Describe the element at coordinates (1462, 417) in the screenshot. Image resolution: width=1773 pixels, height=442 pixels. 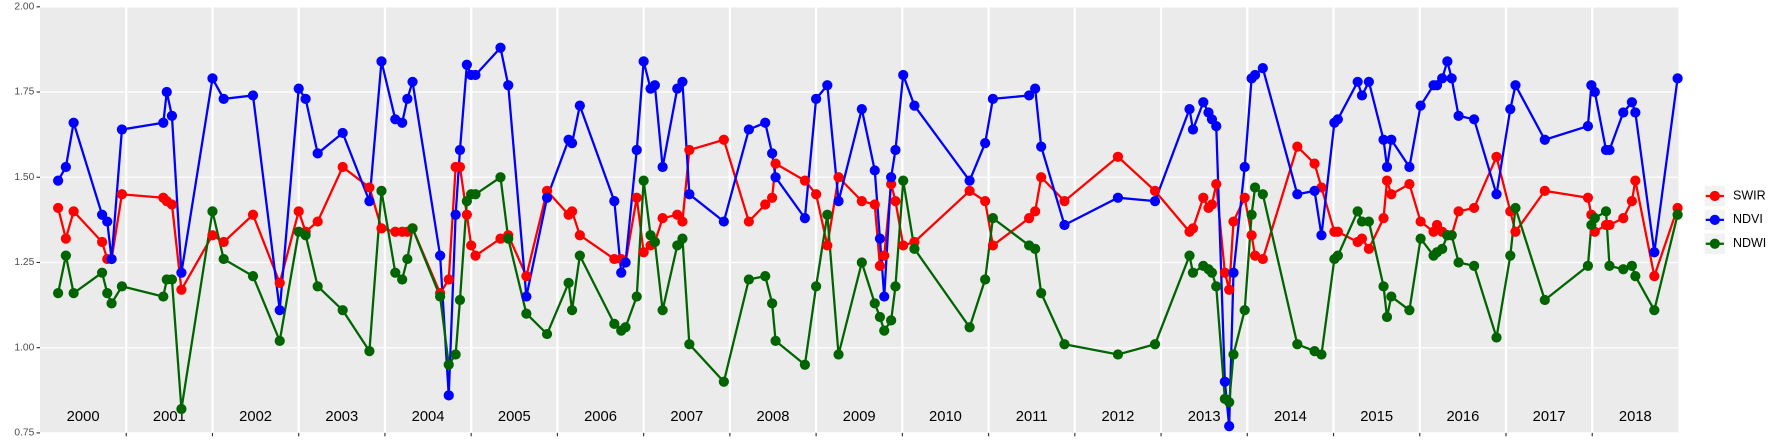
I see `year-label: 2016` at that location.